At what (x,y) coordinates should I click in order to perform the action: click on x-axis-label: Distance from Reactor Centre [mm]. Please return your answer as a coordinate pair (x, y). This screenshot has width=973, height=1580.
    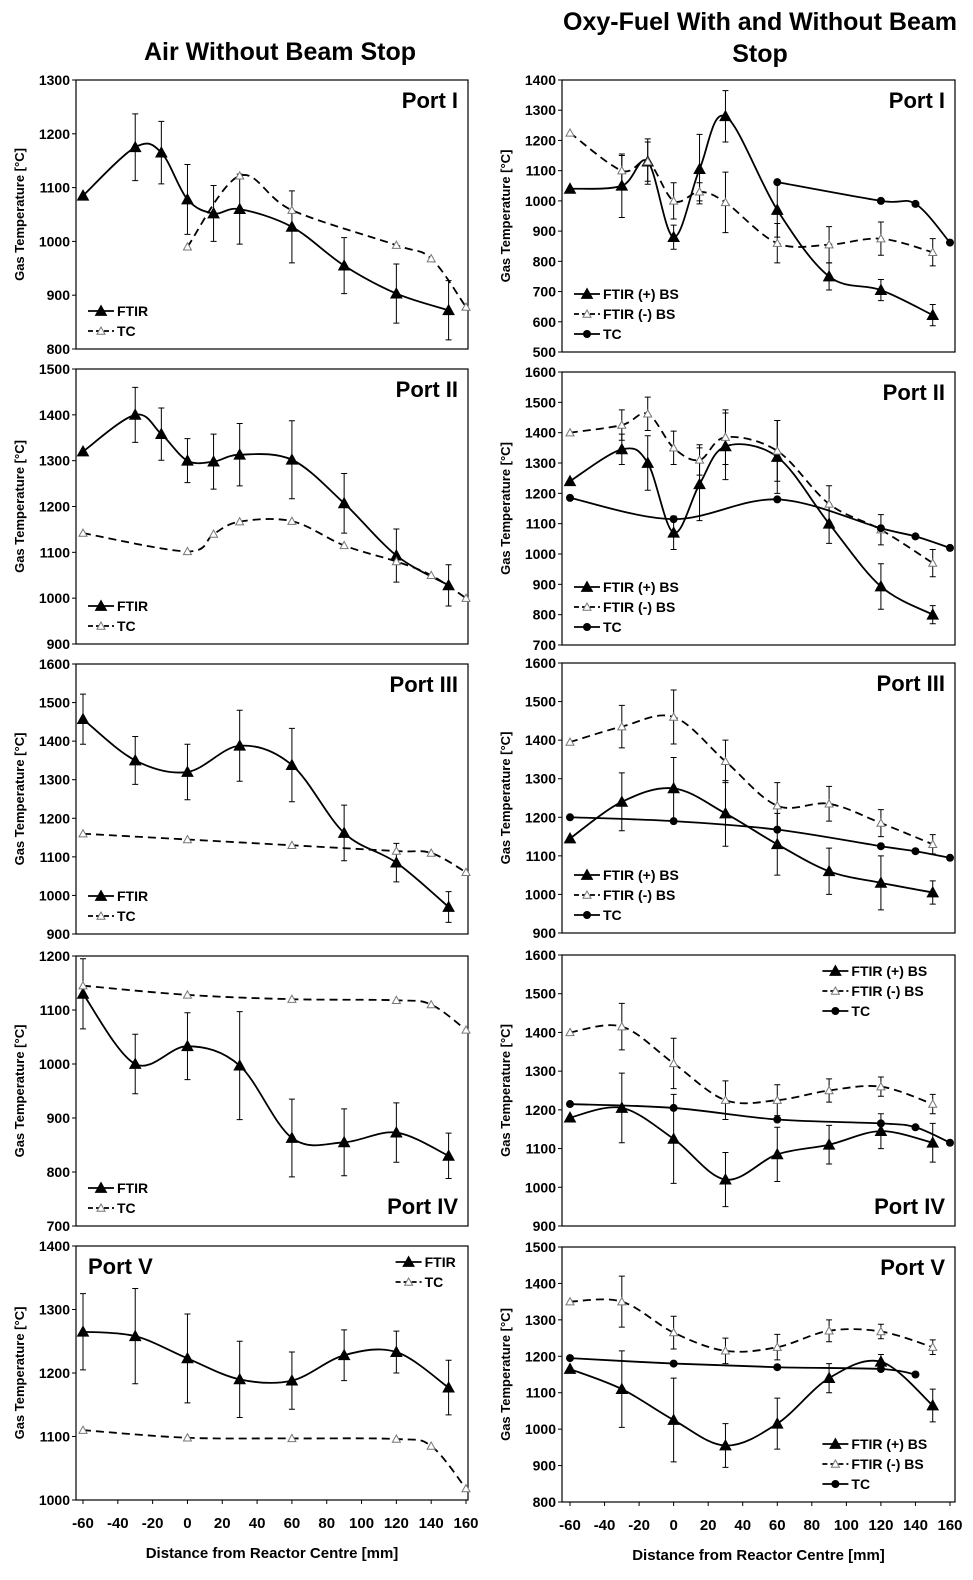
    Looking at the image, I should click on (758, 1555).